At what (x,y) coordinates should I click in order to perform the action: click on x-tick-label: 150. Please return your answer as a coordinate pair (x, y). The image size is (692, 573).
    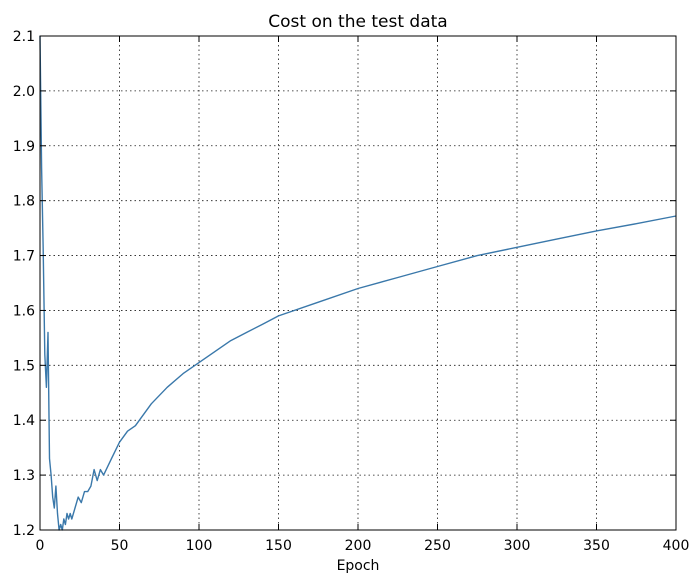
    Looking at the image, I should click on (278, 546).